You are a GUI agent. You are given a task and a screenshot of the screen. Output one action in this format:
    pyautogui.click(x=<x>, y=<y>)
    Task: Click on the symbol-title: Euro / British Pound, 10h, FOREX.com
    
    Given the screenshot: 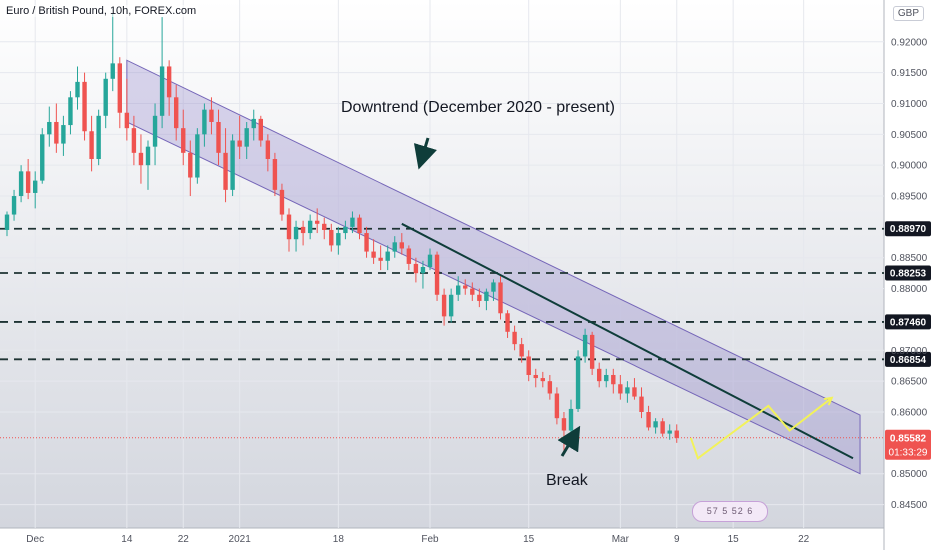 What is the action you would take?
    pyautogui.click(x=101, y=11)
    